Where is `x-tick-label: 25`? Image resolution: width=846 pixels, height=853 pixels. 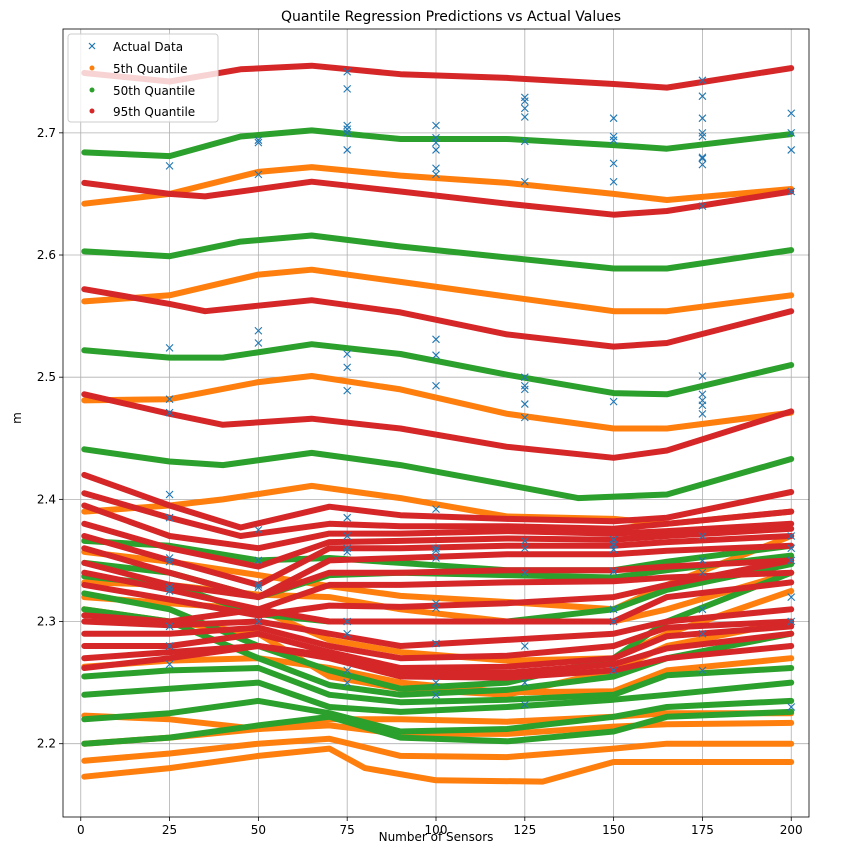 x-tick-label: 25 is located at coordinates (169, 830).